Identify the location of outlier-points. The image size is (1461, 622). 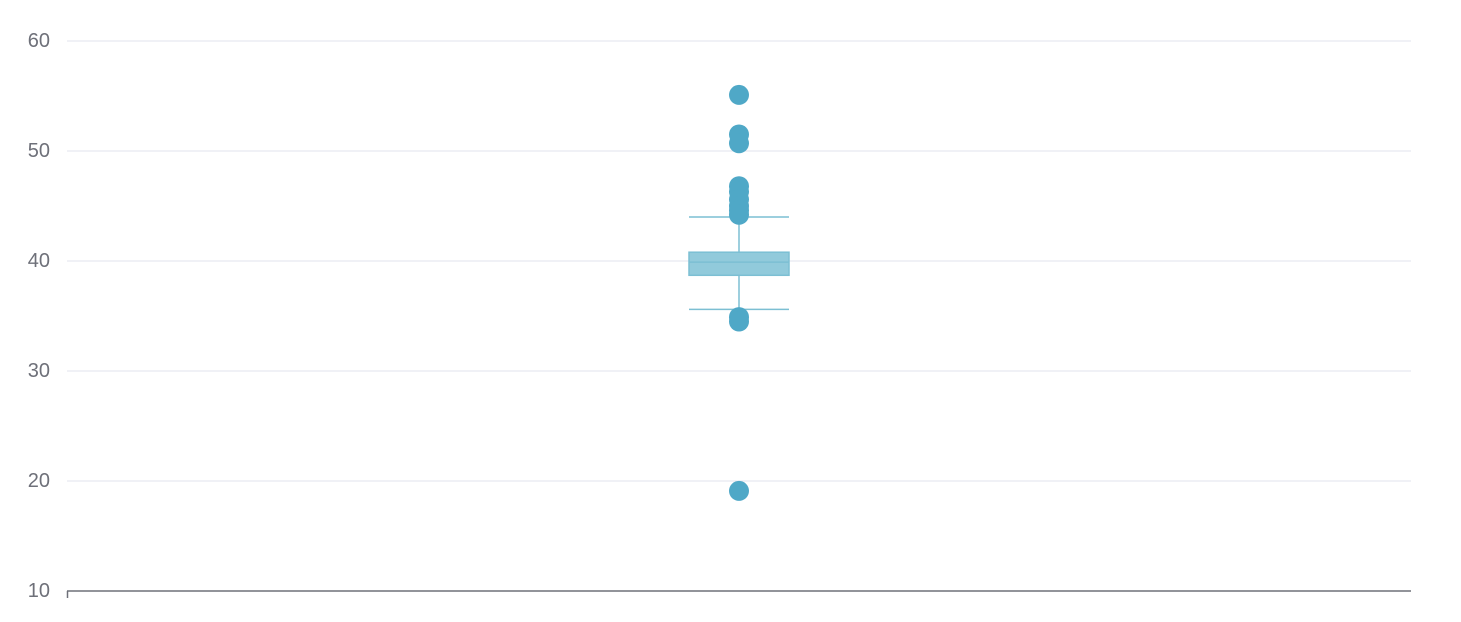
(739, 292).